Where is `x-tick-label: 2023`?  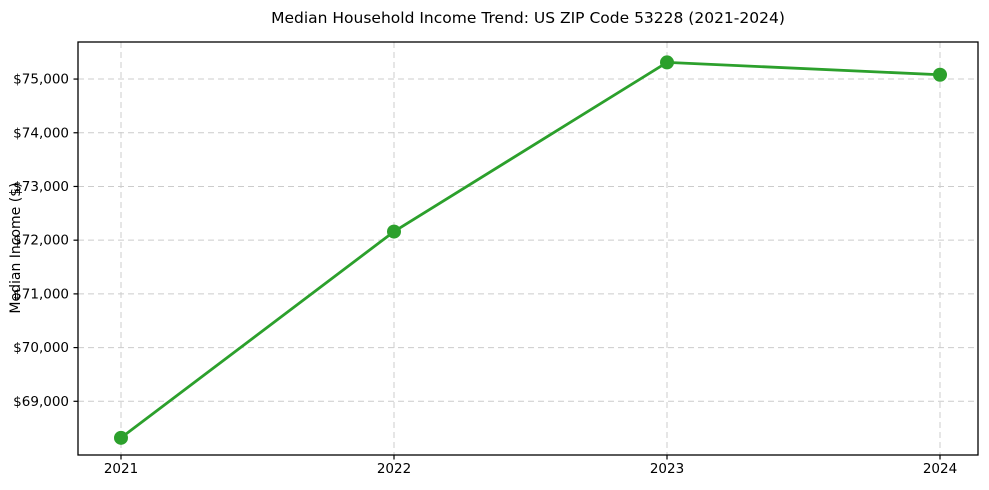 x-tick-label: 2023 is located at coordinates (667, 469).